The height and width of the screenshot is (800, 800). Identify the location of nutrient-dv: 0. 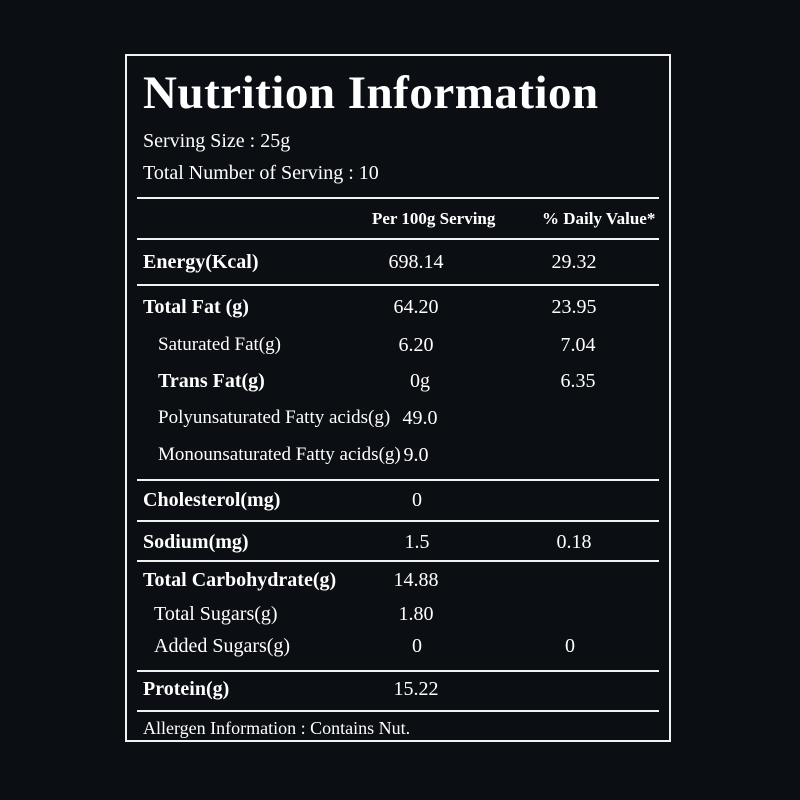
(570, 646).